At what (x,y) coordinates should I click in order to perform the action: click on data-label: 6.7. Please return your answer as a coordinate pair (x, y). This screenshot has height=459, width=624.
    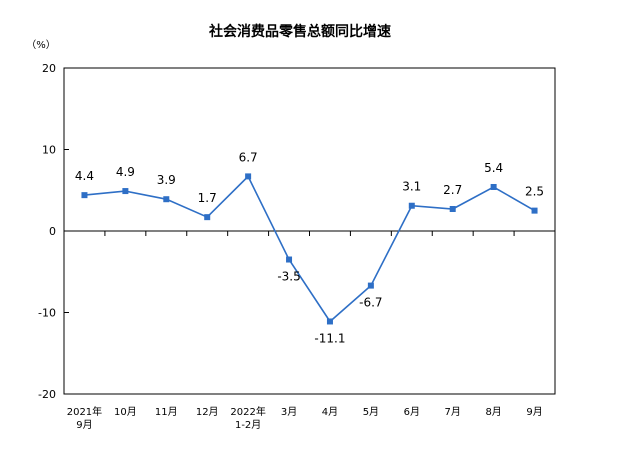
    Looking at the image, I should click on (248, 157).